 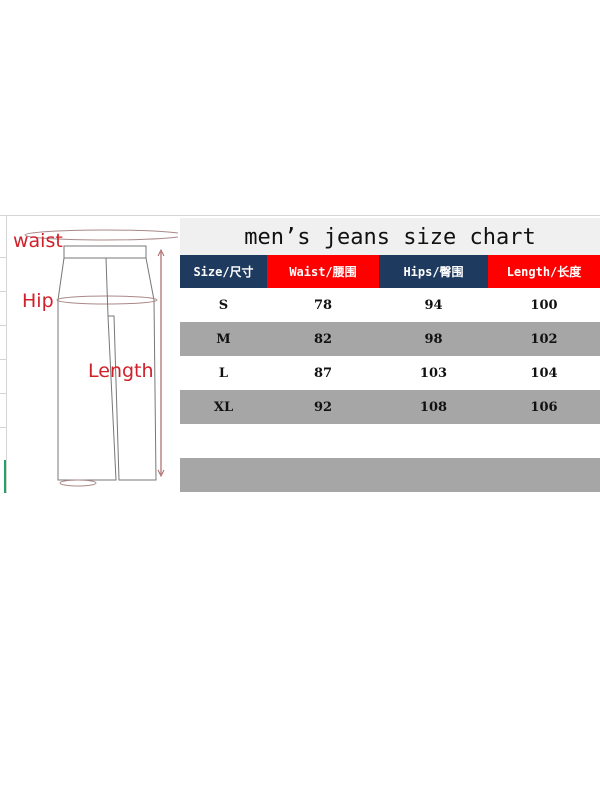 What do you see at coordinates (390, 236) in the screenshot?
I see `chart-title: men’s jeans size chart` at bounding box center [390, 236].